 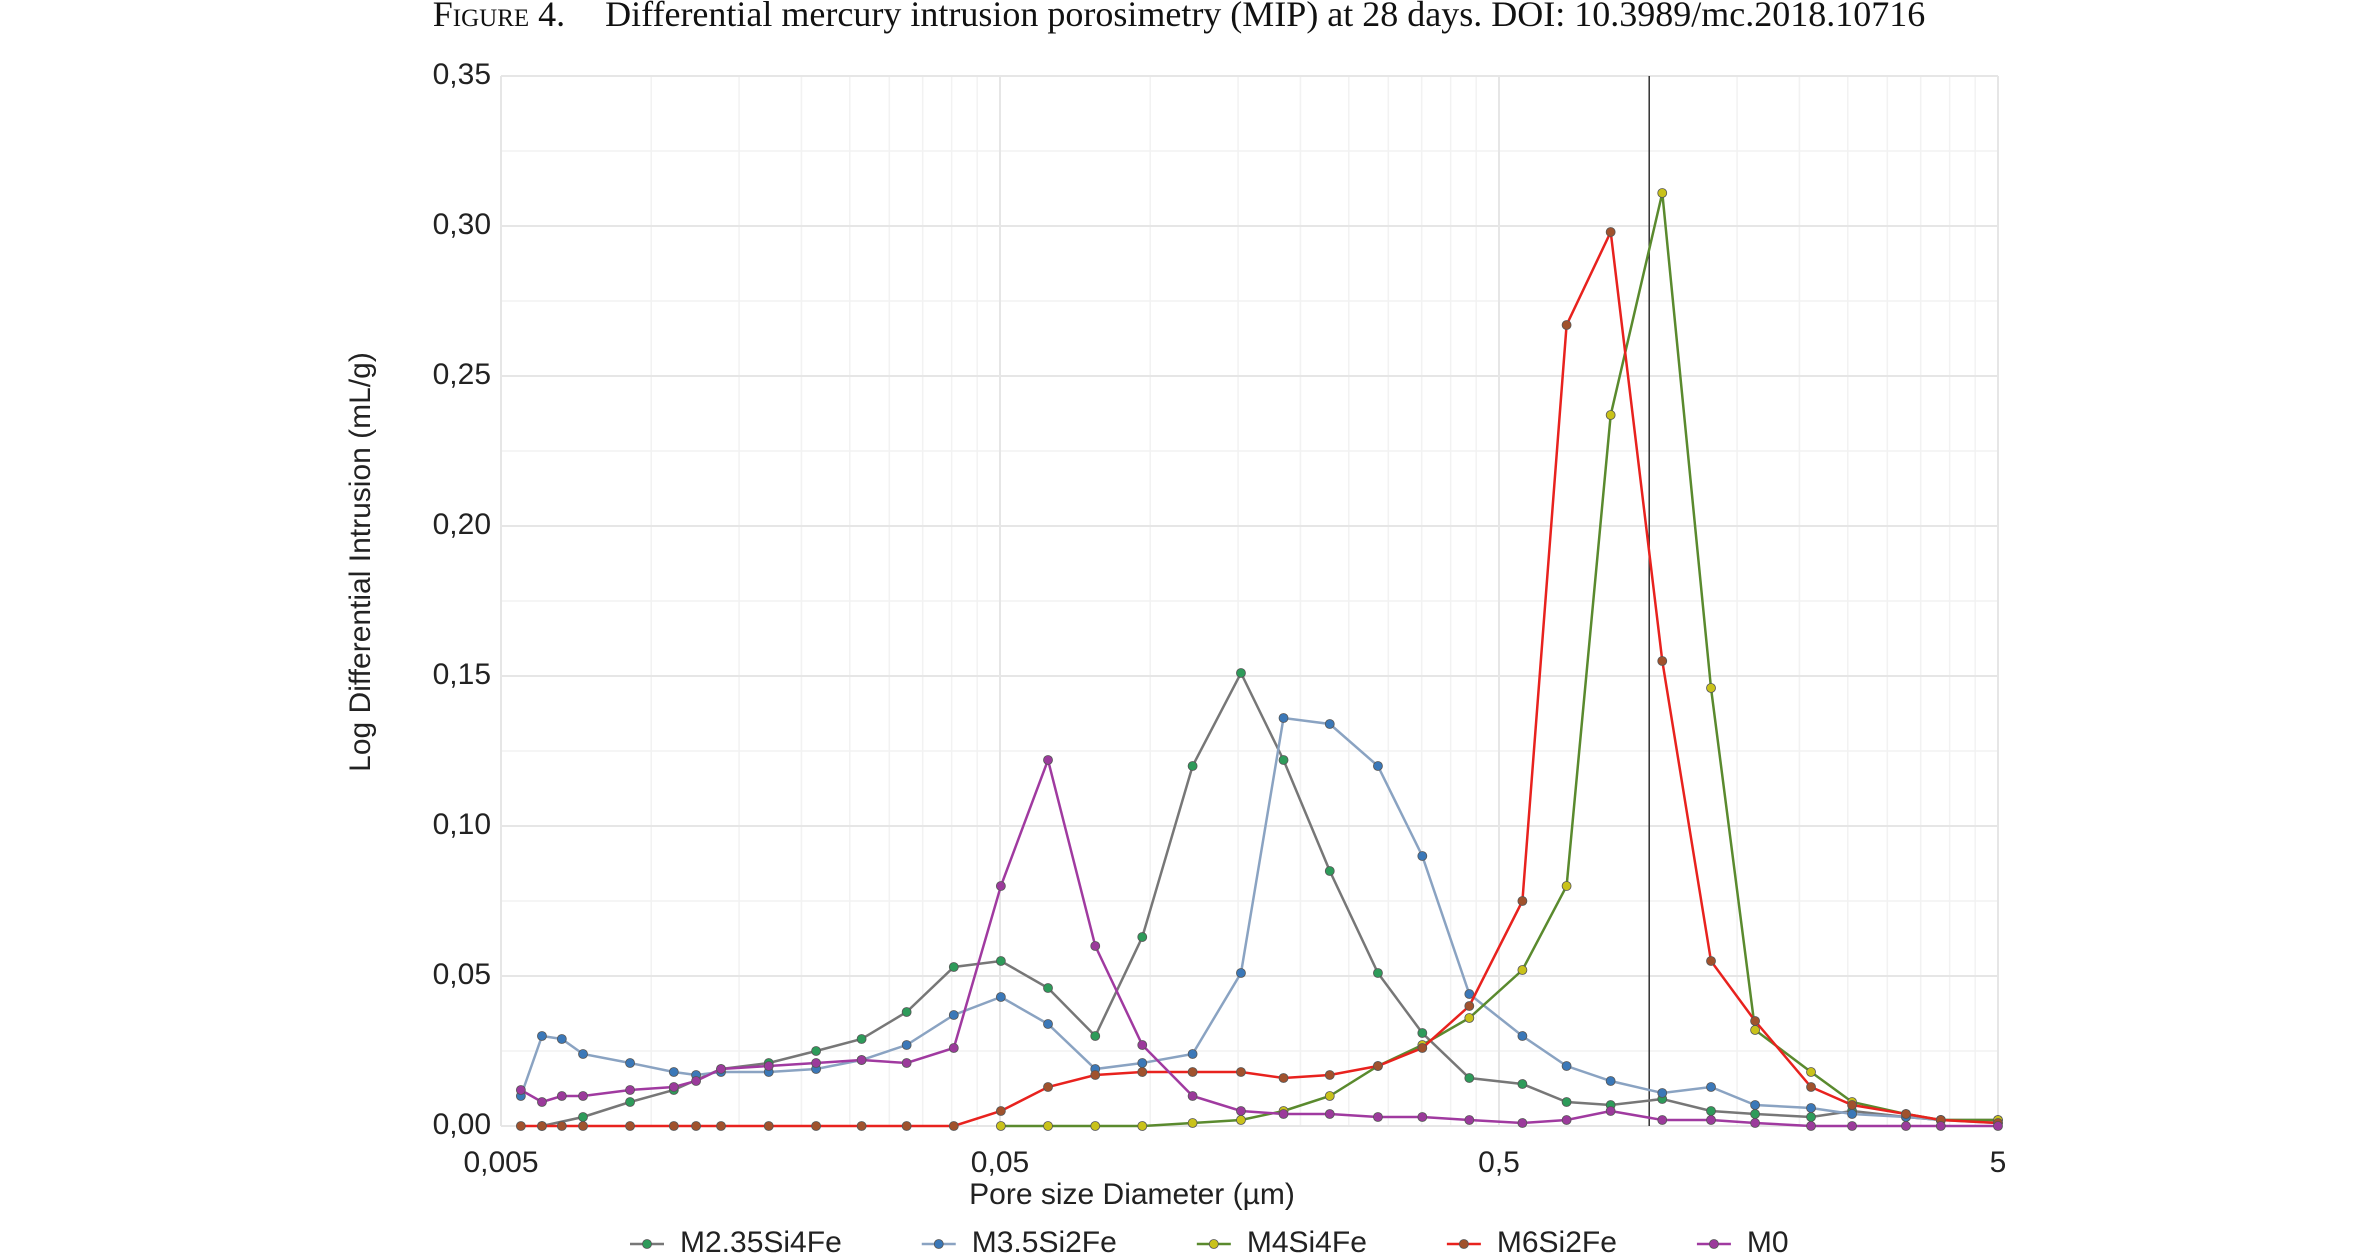 What do you see at coordinates (500, 1162) in the screenshot?
I see `x-tick-label: 0,005` at bounding box center [500, 1162].